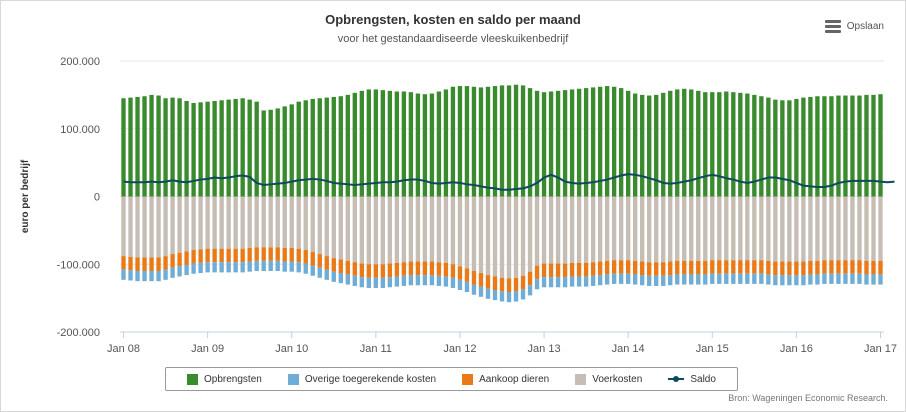 Image resolution: width=906 pixels, height=412 pixels. I want to click on credits: Bron: Wageningen Economic Research., so click(808, 398).